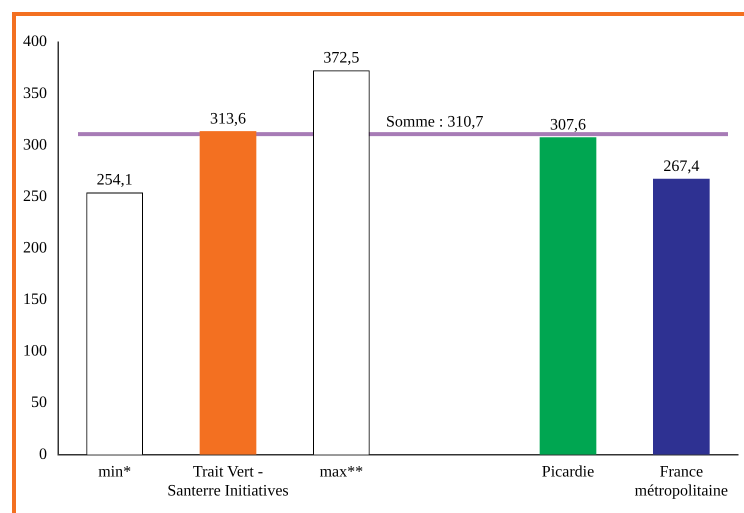  I want to click on y-tick-label: 200, so click(35, 248).